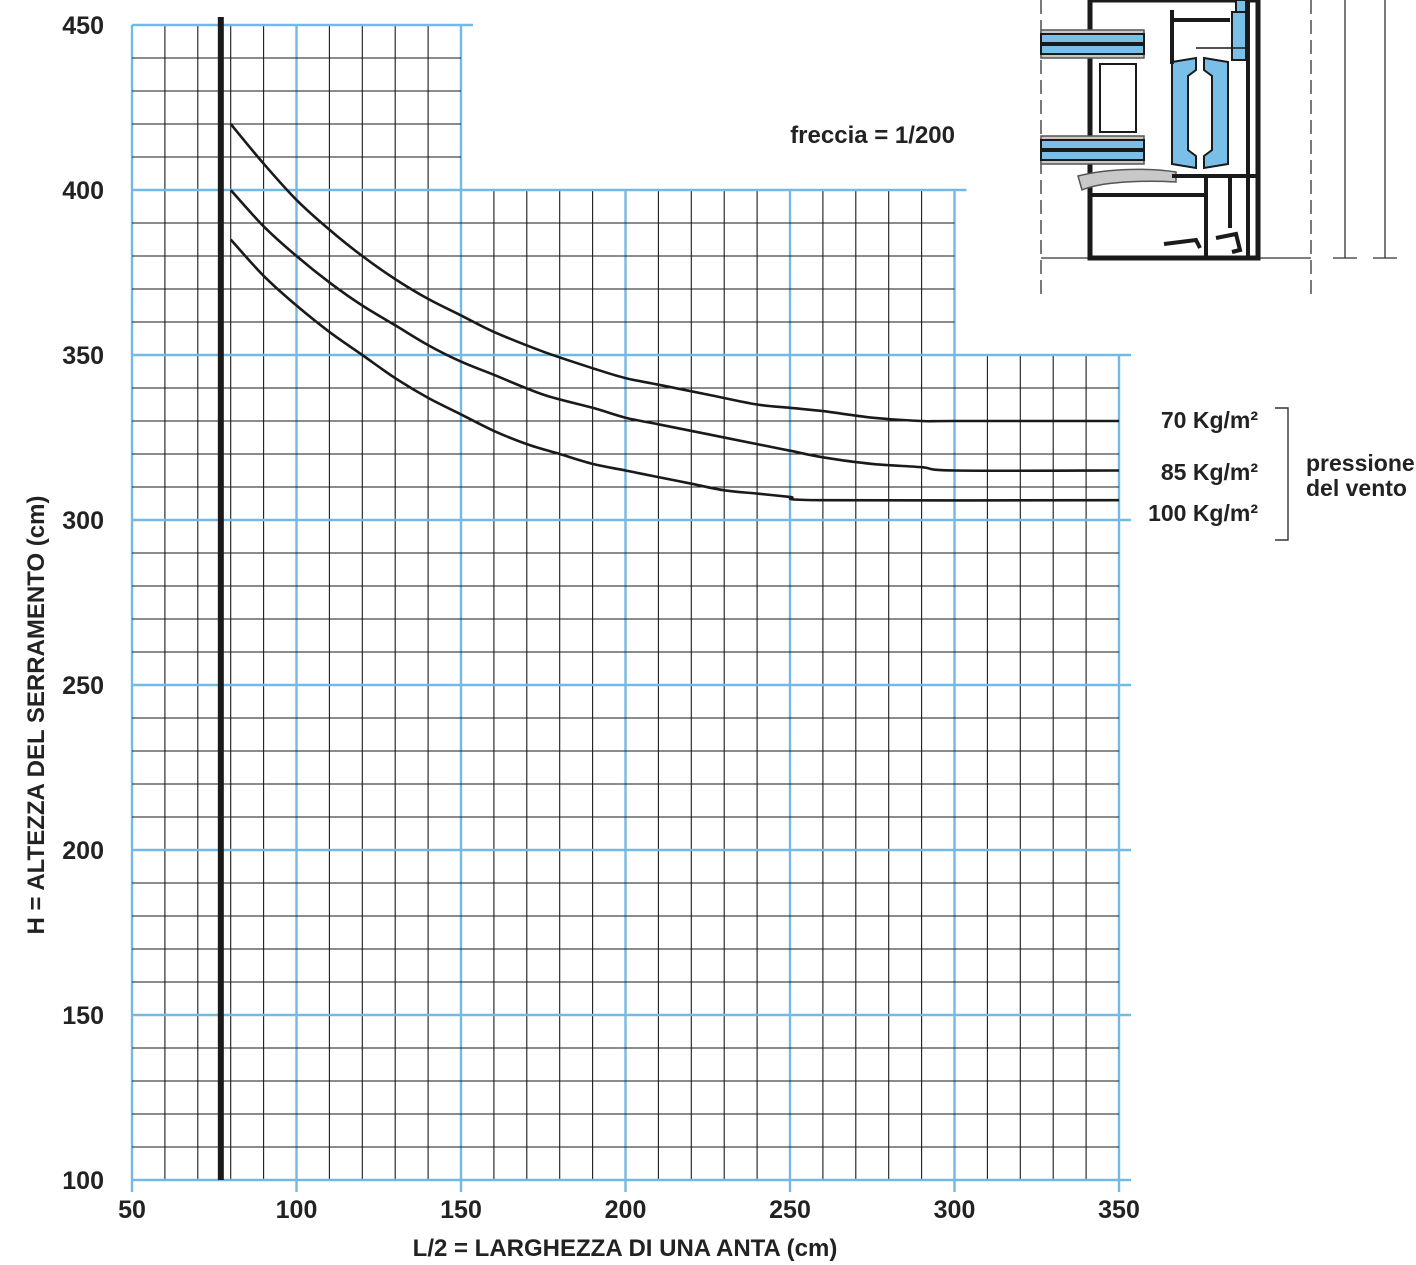 The width and height of the screenshot is (1416, 1265). What do you see at coordinates (1282, 474) in the screenshot?
I see `legend-bracket` at bounding box center [1282, 474].